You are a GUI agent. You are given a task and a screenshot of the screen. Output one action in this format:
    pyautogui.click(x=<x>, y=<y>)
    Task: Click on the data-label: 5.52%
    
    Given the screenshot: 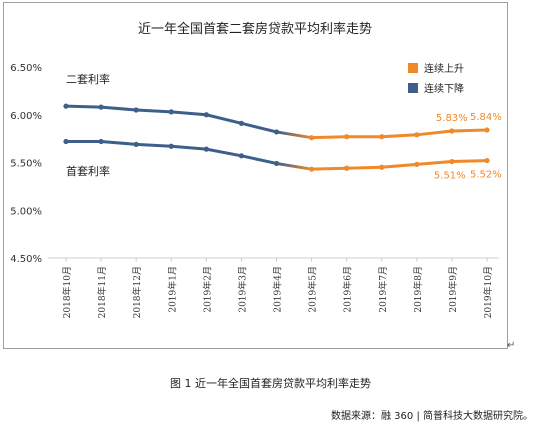 What is the action you would take?
    pyautogui.click(x=486, y=175)
    